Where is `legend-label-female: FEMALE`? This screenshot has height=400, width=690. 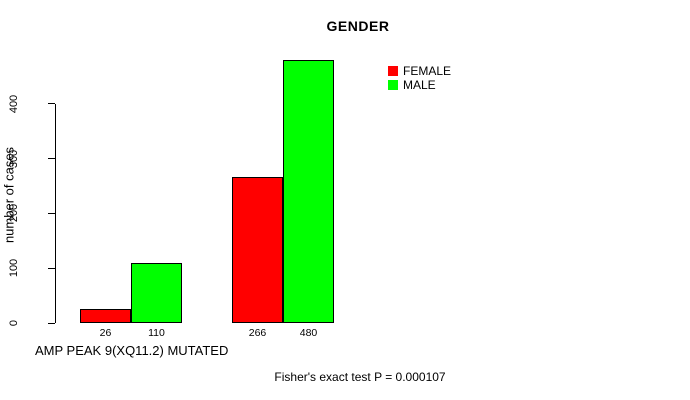 legend-label-female: FEMALE is located at coordinates (427, 71).